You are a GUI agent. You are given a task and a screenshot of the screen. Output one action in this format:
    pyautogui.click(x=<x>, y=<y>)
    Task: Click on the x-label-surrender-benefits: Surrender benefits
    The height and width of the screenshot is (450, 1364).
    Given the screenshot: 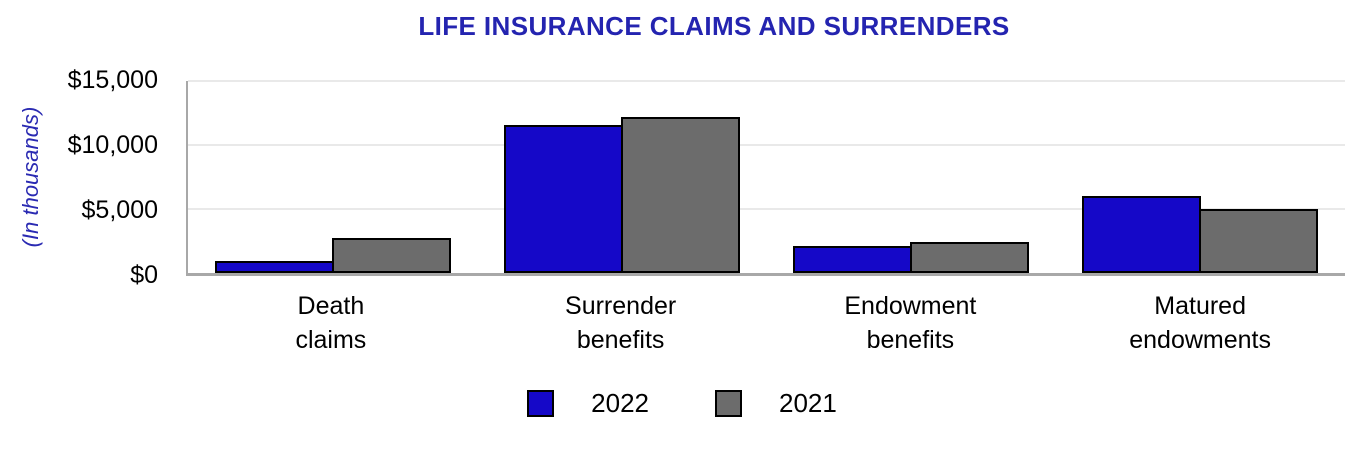 What is the action you would take?
    pyautogui.click(x=621, y=323)
    